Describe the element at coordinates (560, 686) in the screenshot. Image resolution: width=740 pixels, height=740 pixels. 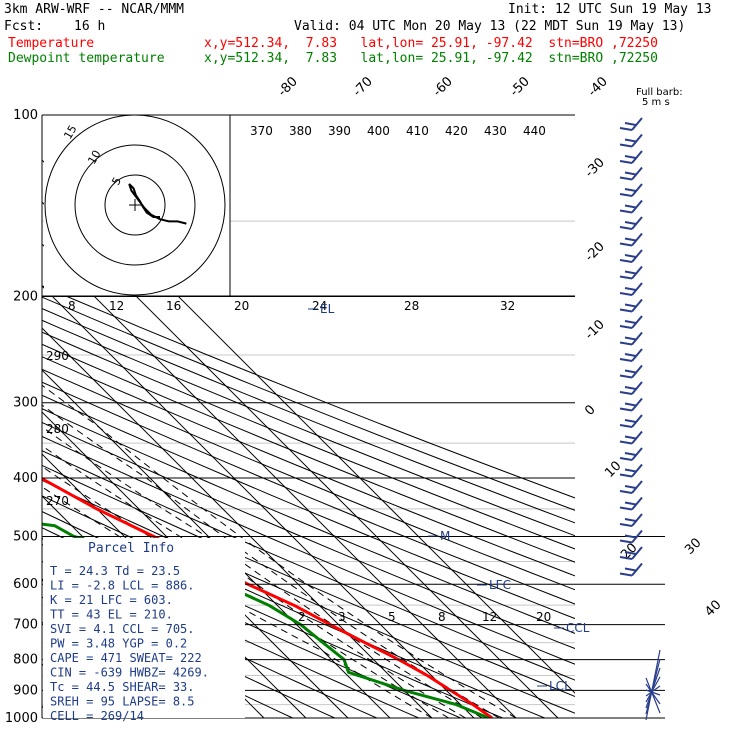
I see `level-marker-lcl: LCL` at that location.